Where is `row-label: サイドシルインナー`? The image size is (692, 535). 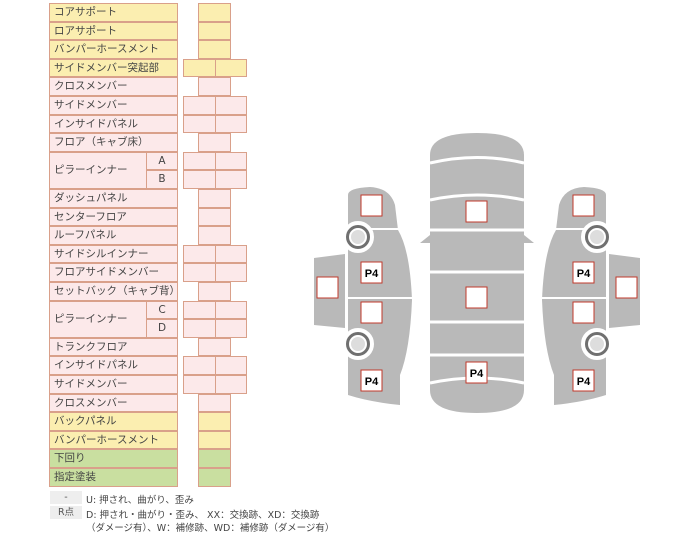 row-label: サイドシルインナー is located at coordinates (113, 254).